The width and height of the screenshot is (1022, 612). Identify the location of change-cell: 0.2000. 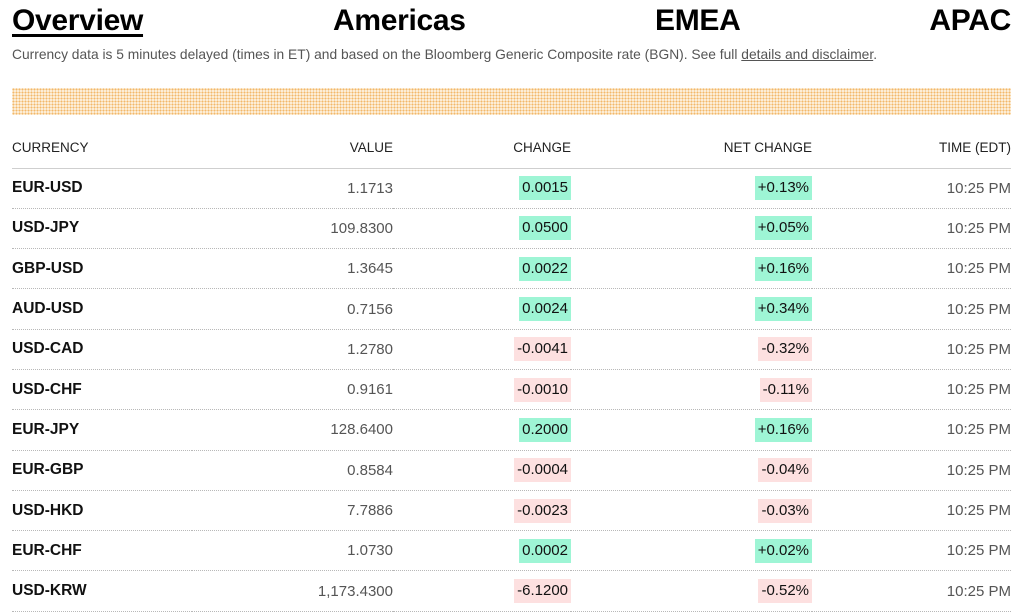
(482, 430).